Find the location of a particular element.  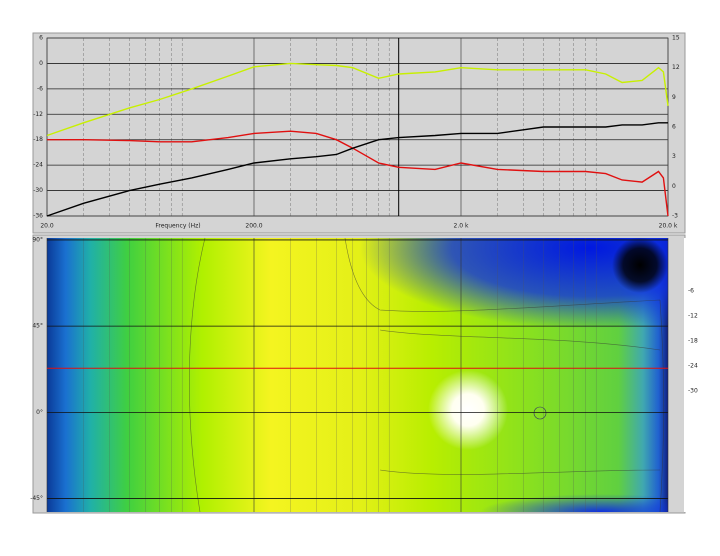

y-tick-label: 45° is located at coordinates (37, 326).